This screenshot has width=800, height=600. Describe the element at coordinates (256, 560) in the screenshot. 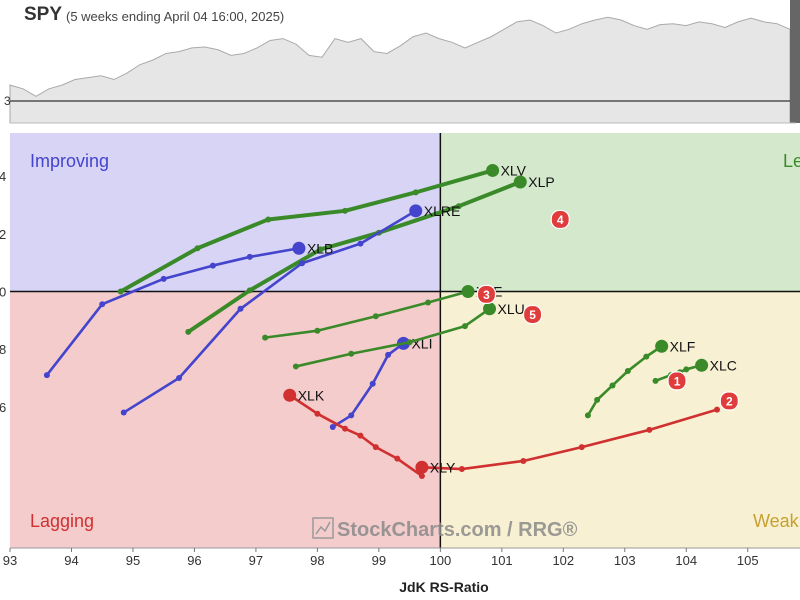

I see `x-tick-label: 97` at that location.